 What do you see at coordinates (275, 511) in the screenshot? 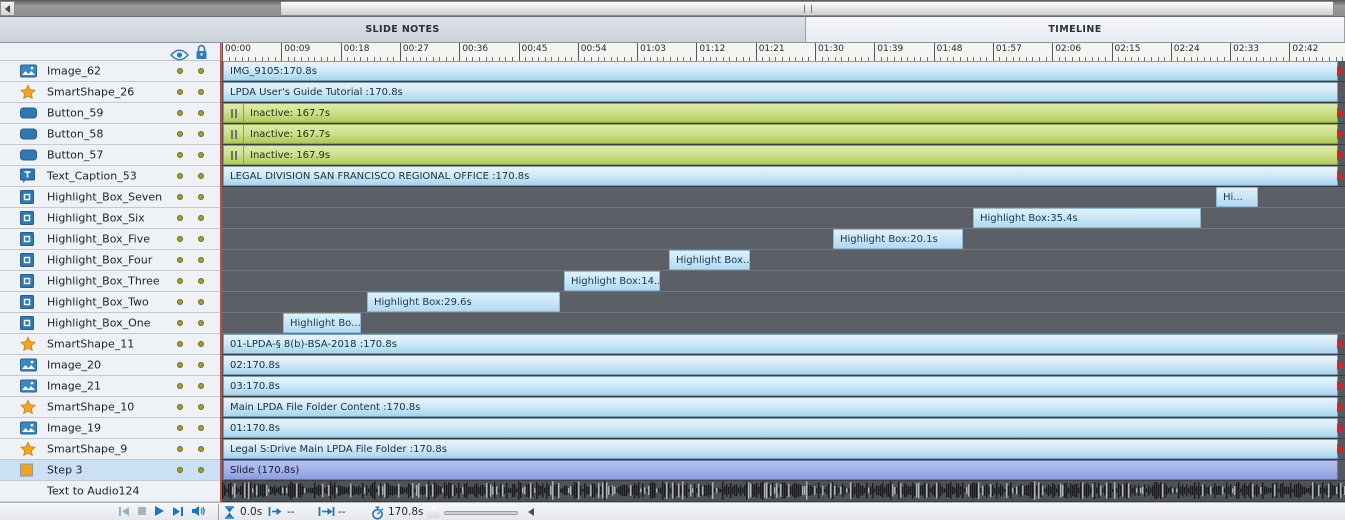
I see `jump-in-icon` at bounding box center [275, 511].